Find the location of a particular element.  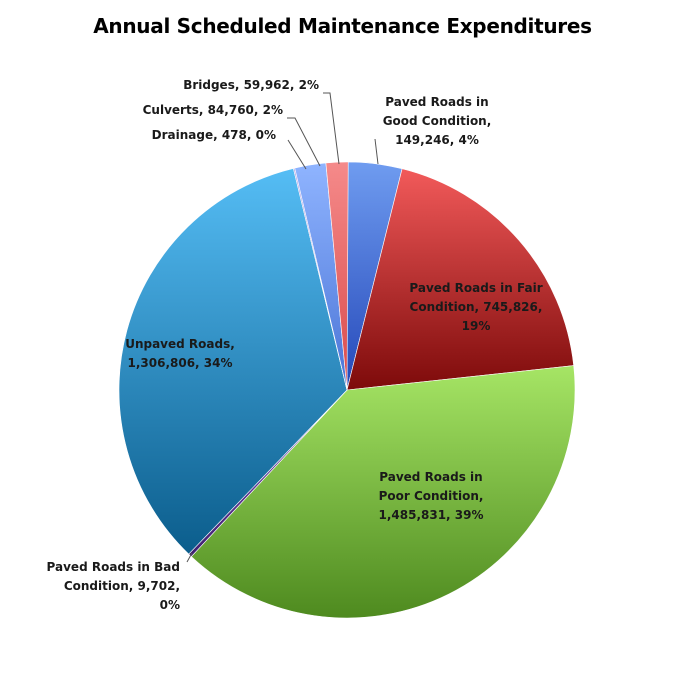

pie-slice-bridges is located at coordinates (337, 276).